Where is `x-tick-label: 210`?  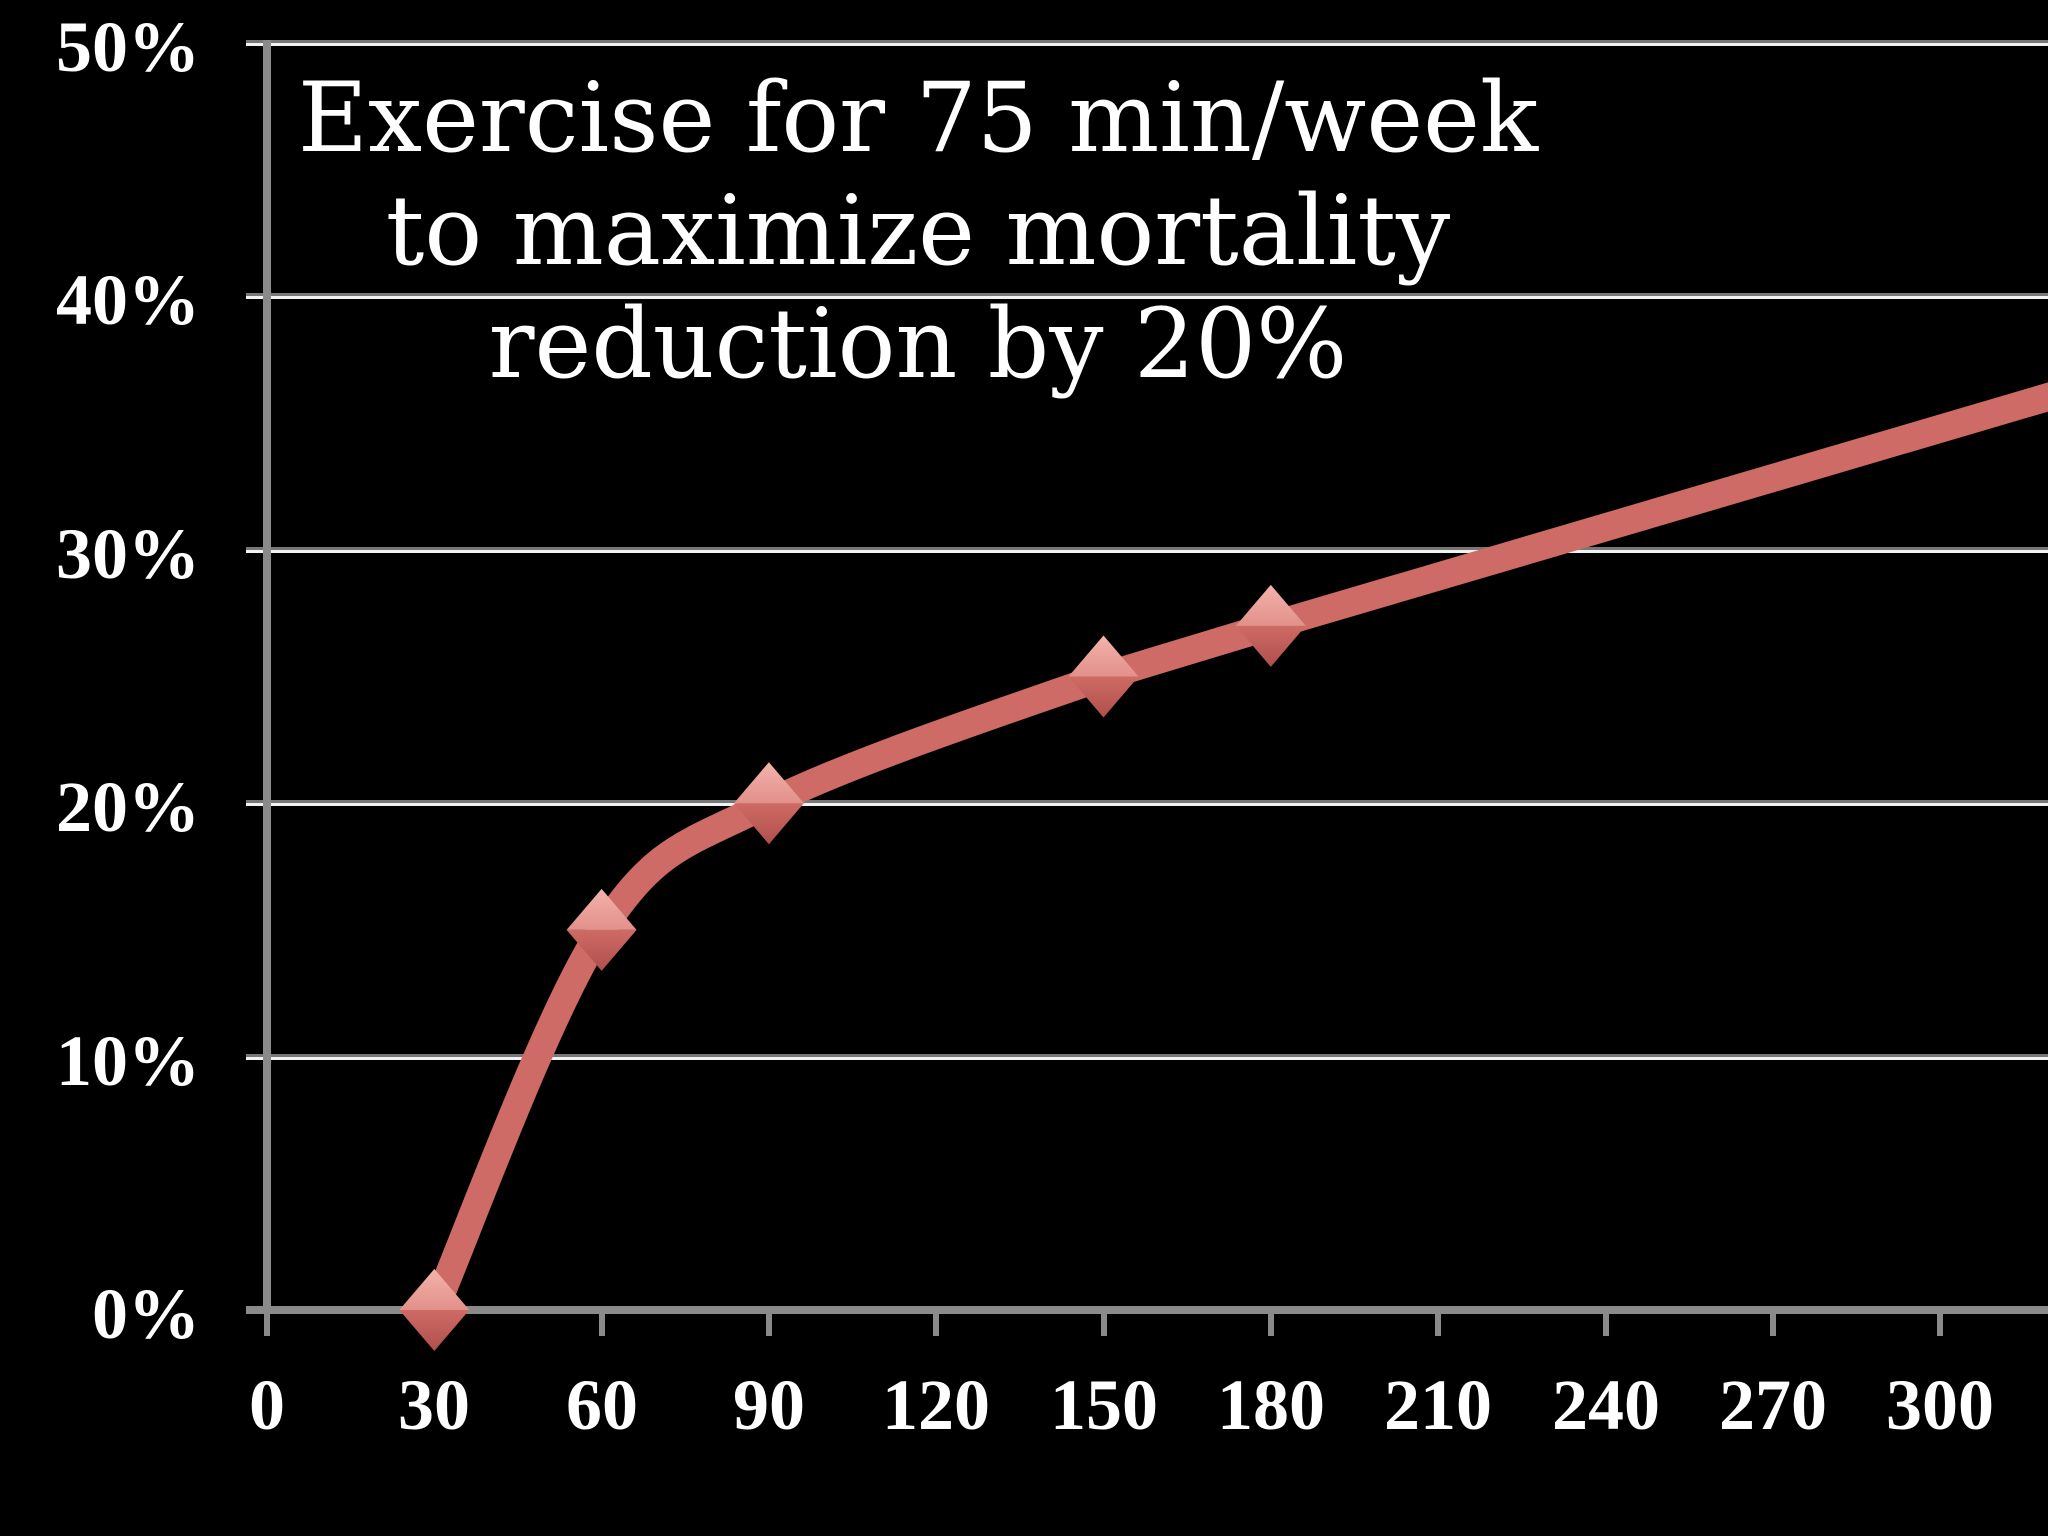
x-tick-label: 210 is located at coordinates (1438, 1405).